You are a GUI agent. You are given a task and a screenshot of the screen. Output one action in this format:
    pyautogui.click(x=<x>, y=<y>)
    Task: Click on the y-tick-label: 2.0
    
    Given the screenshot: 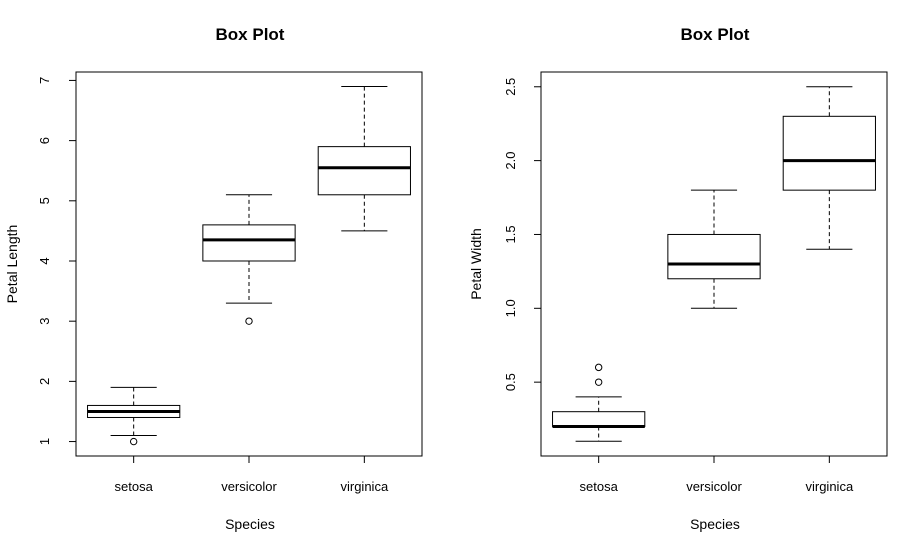 What is the action you would take?
    pyautogui.click(x=510, y=161)
    